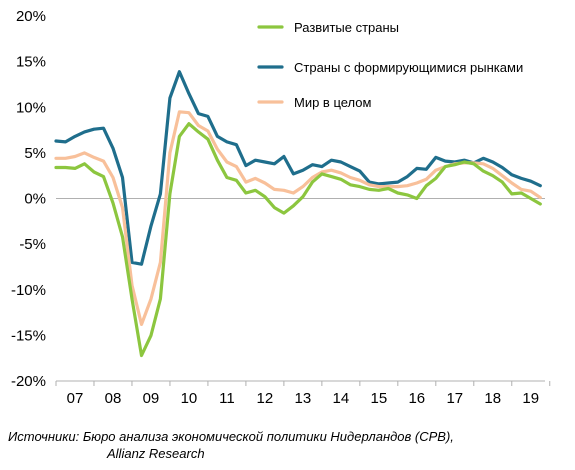 The height and width of the screenshot is (470, 575). I want to click on y-tick-label: -20%, so click(28, 381).